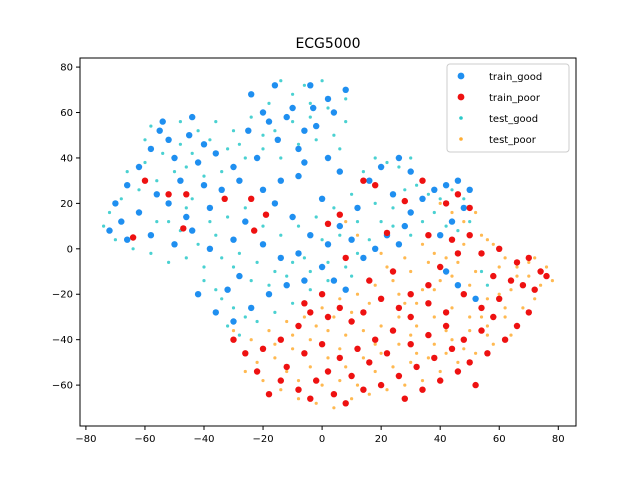 The height and width of the screenshot is (480, 640). What do you see at coordinates (513, 140) in the screenshot?
I see `legend-label-test_poor: test_poor` at bounding box center [513, 140].